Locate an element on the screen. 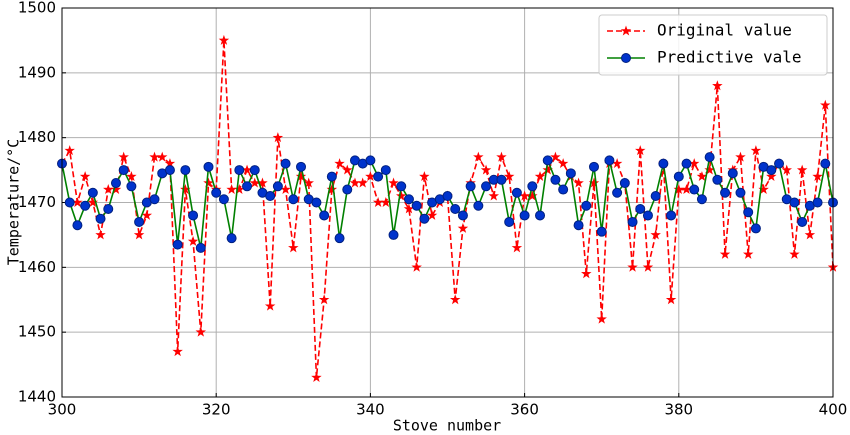 The width and height of the screenshot is (850, 435). y-tick-label: 1460 is located at coordinates (37, 267).